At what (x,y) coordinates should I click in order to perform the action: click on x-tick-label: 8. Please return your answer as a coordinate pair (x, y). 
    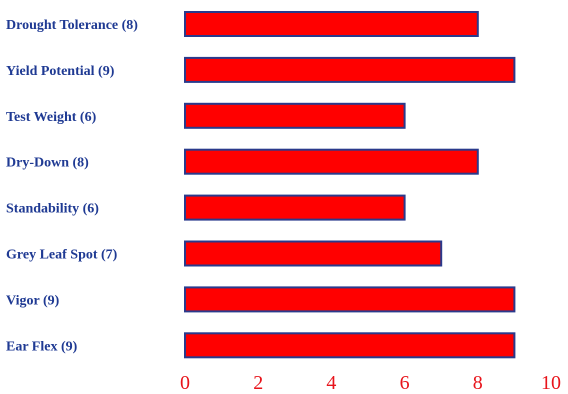
    Looking at the image, I should click on (478, 383).